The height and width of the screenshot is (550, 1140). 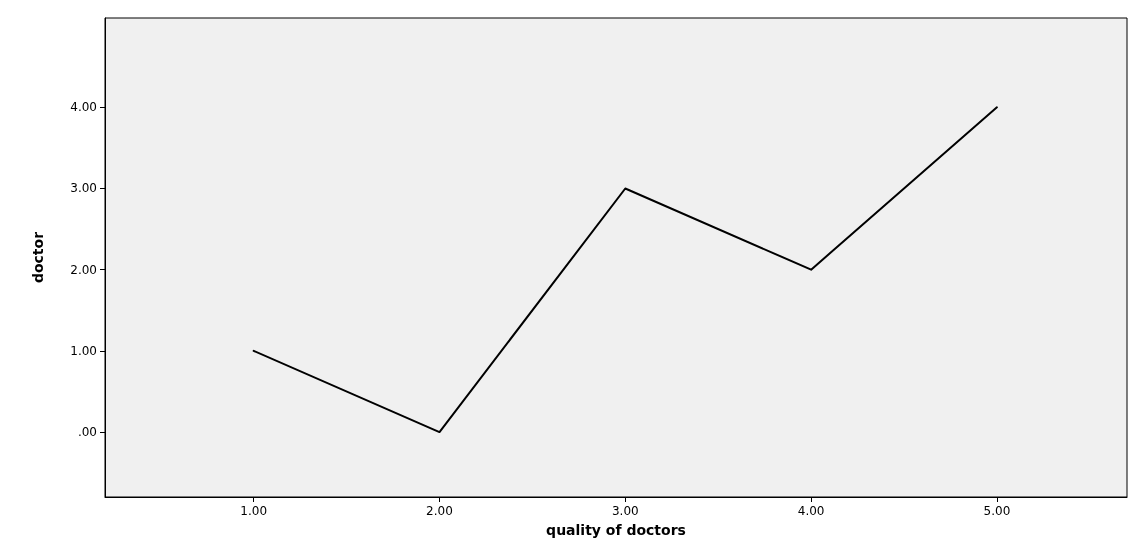 I want to click on y-tick-label: 2.00, so click(x=83, y=269).